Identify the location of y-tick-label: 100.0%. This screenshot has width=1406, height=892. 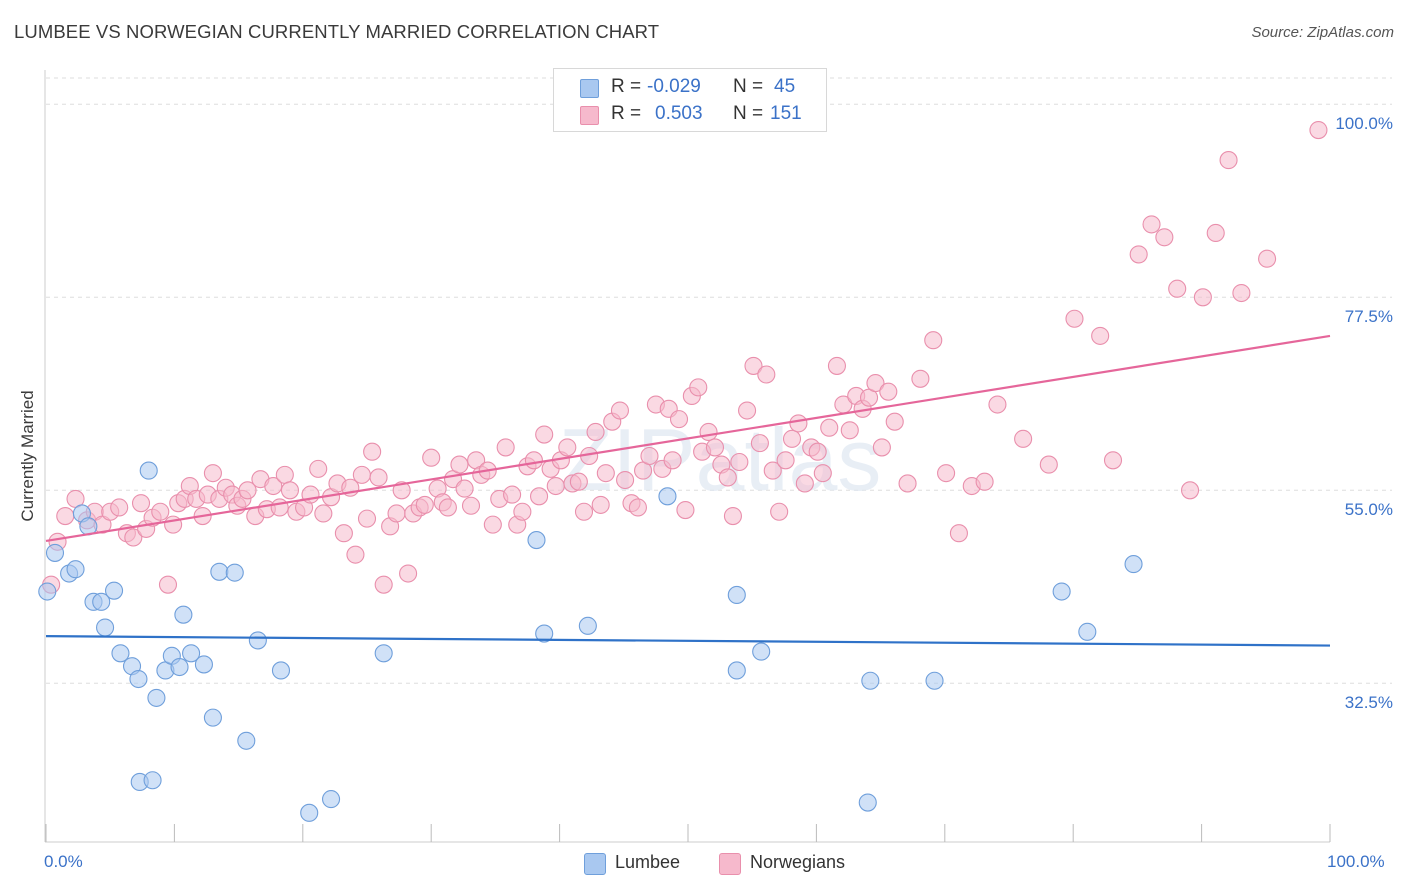
(1364, 124).